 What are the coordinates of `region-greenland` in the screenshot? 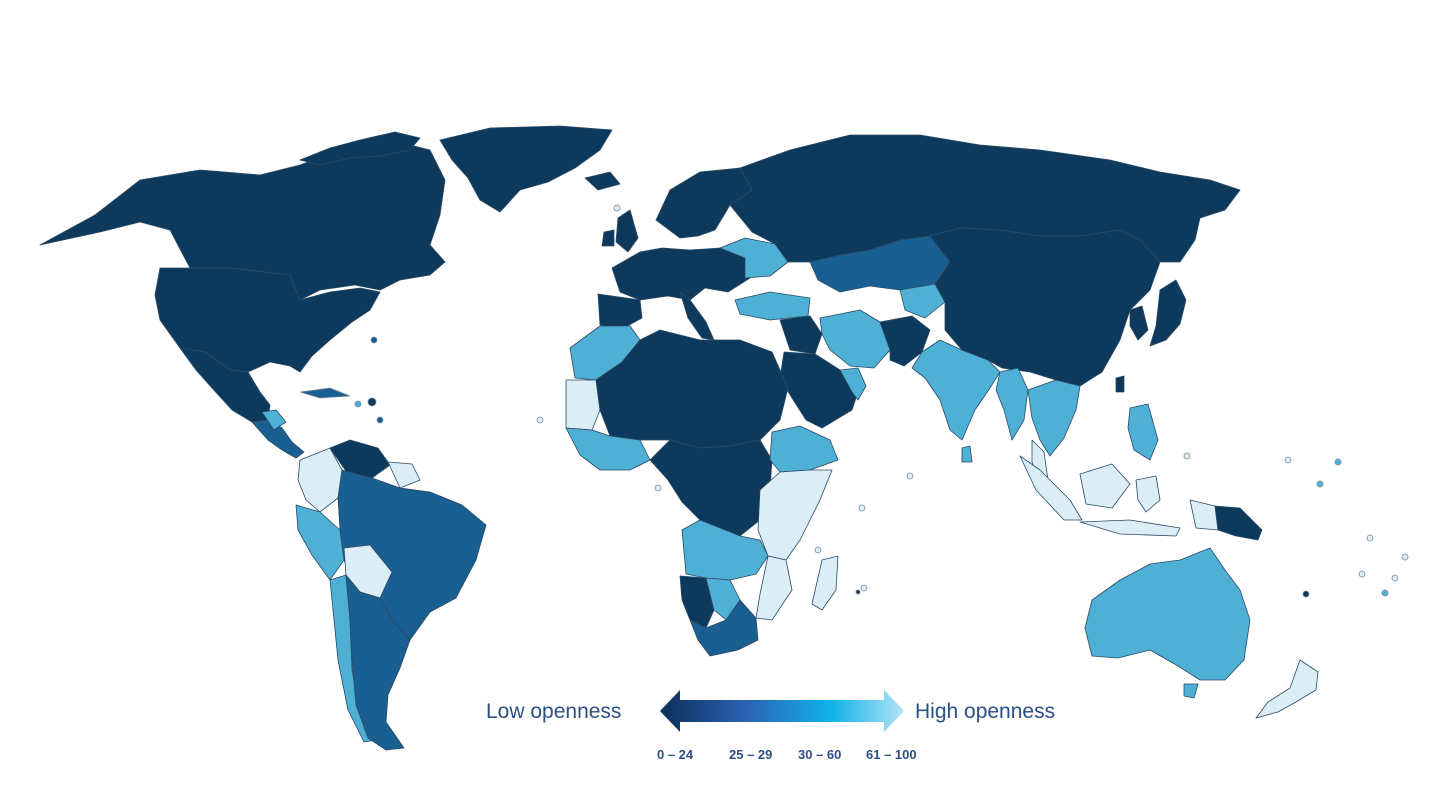 It's located at (526, 169).